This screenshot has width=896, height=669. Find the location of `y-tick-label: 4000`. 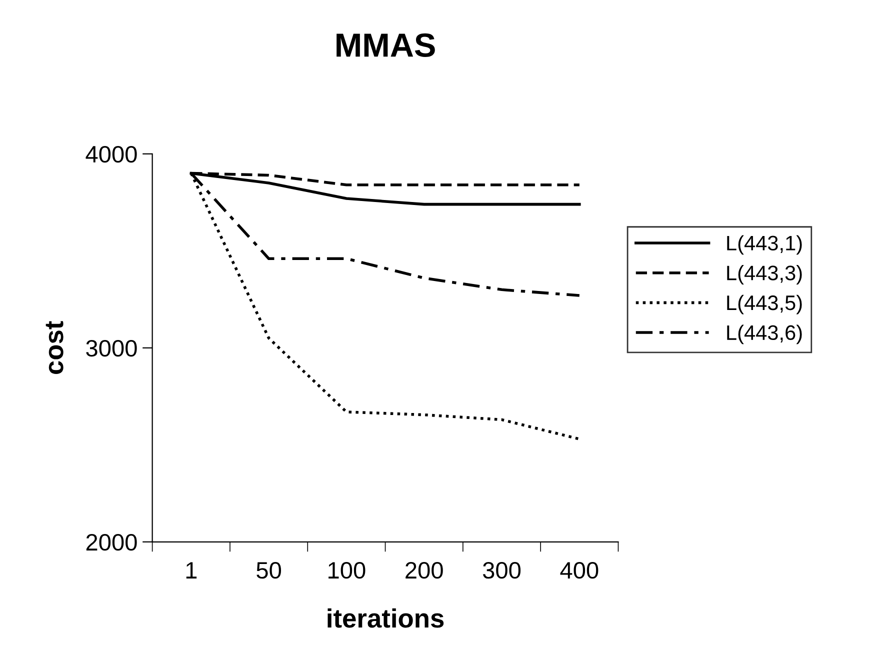

y-tick-label: 4000 is located at coordinates (111, 154).